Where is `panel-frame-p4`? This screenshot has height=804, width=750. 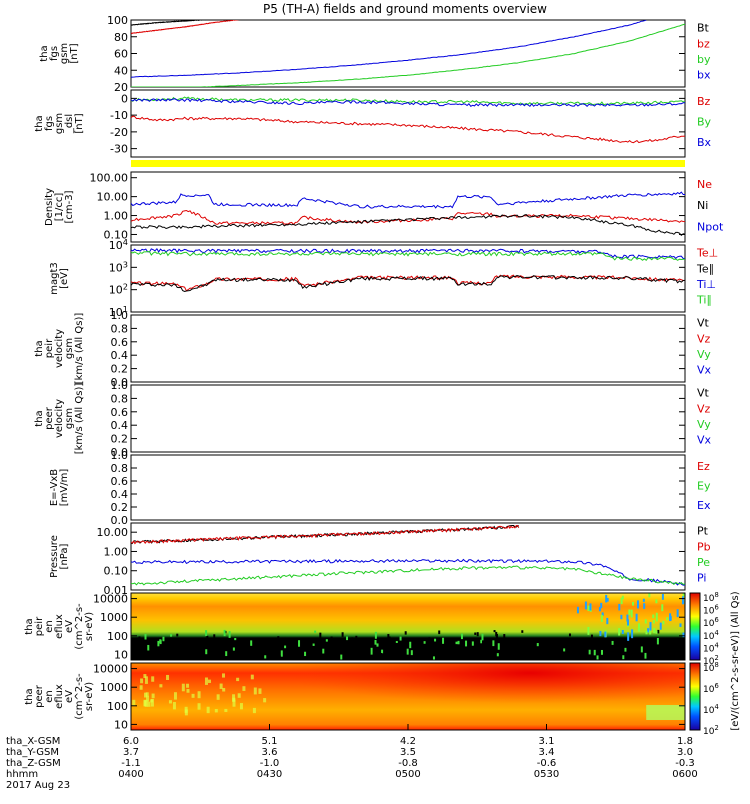 panel-frame-p4 is located at coordinates (408, 278).